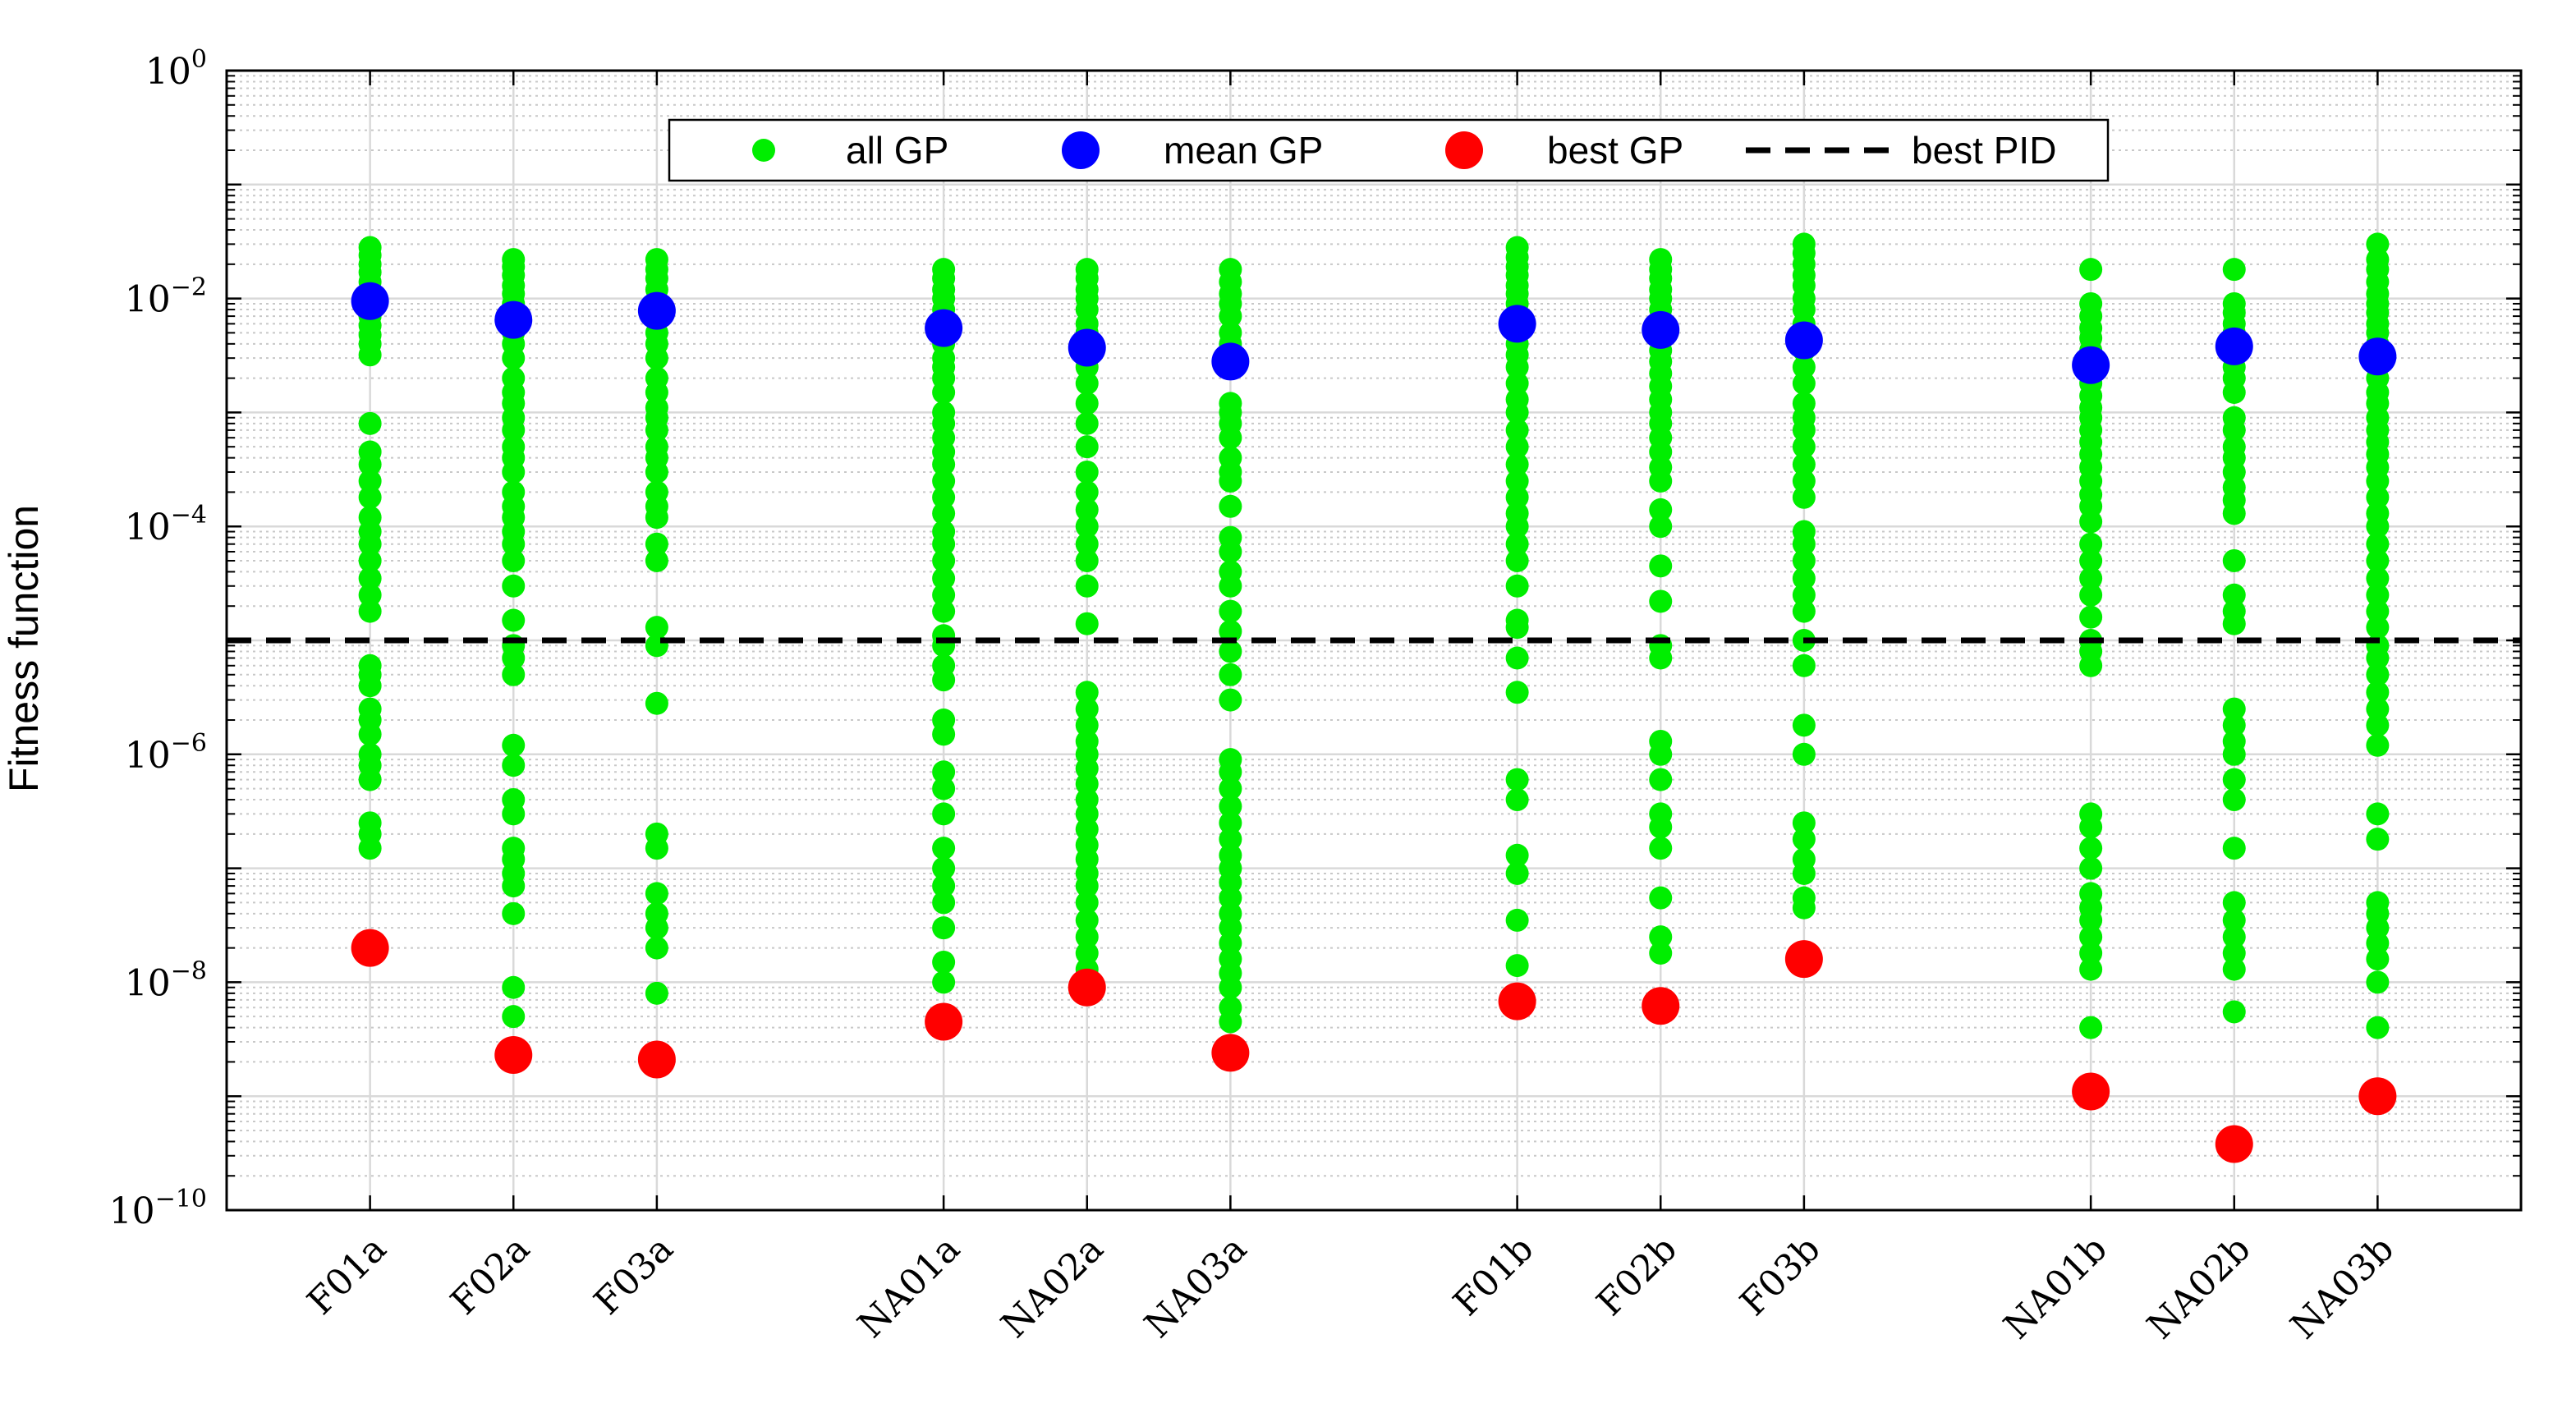 This screenshot has width=2576, height=1408. Describe the element at coordinates (1243, 150) in the screenshot. I see `legend-label: mean GP` at that location.